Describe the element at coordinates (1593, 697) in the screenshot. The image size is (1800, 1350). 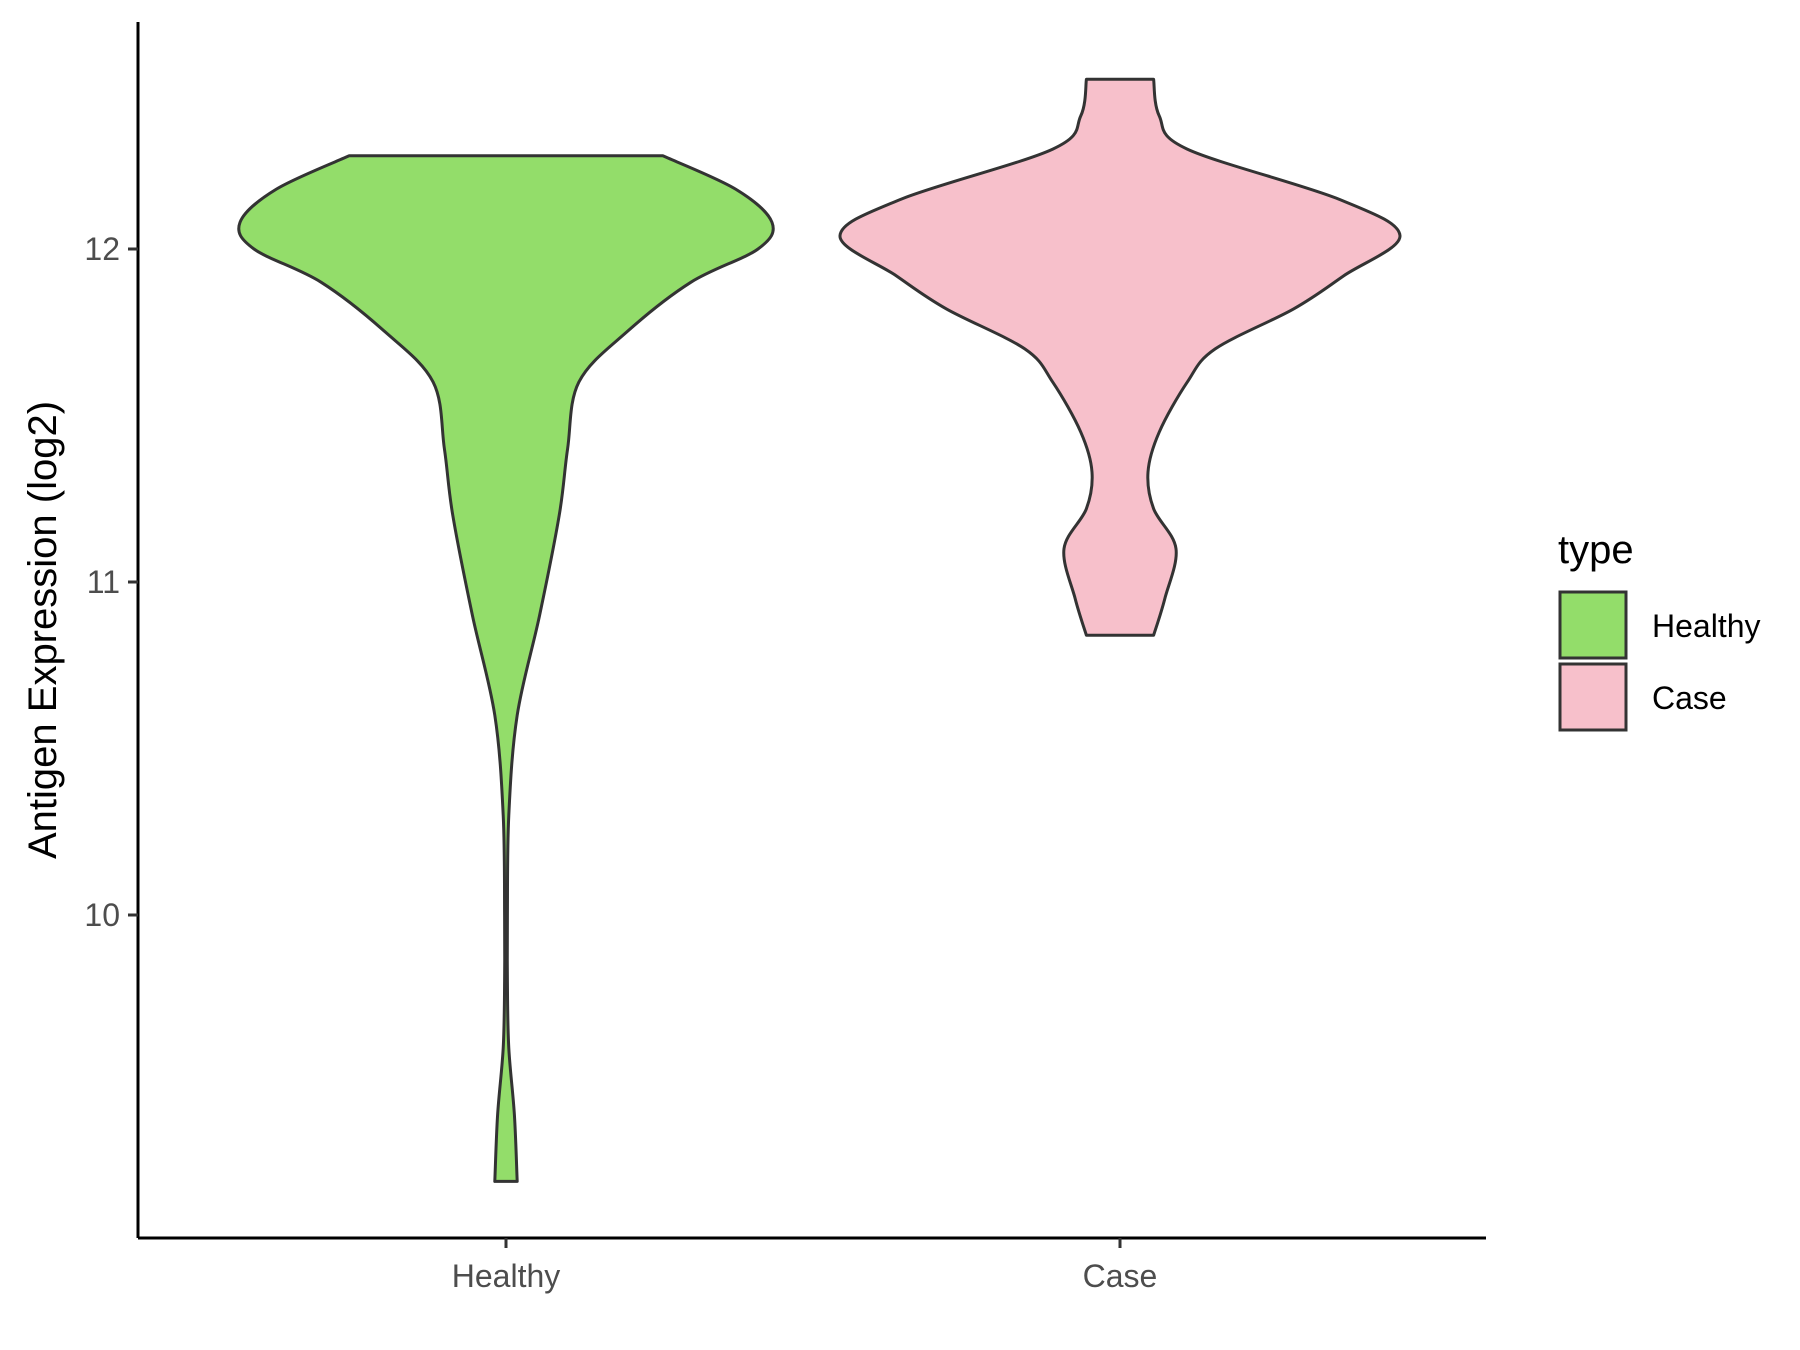
I see `legend-key-case` at that location.